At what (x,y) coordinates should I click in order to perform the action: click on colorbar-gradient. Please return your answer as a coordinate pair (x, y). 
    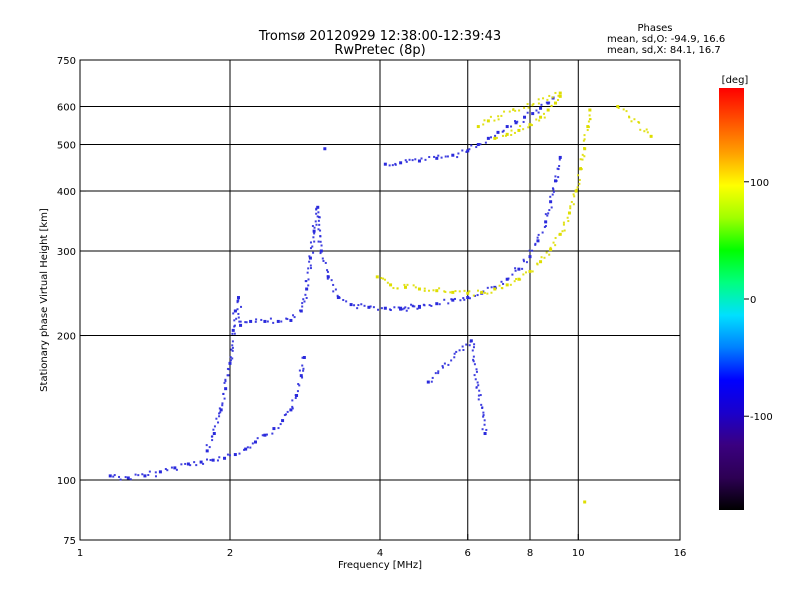
    Looking at the image, I should click on (731, 299).